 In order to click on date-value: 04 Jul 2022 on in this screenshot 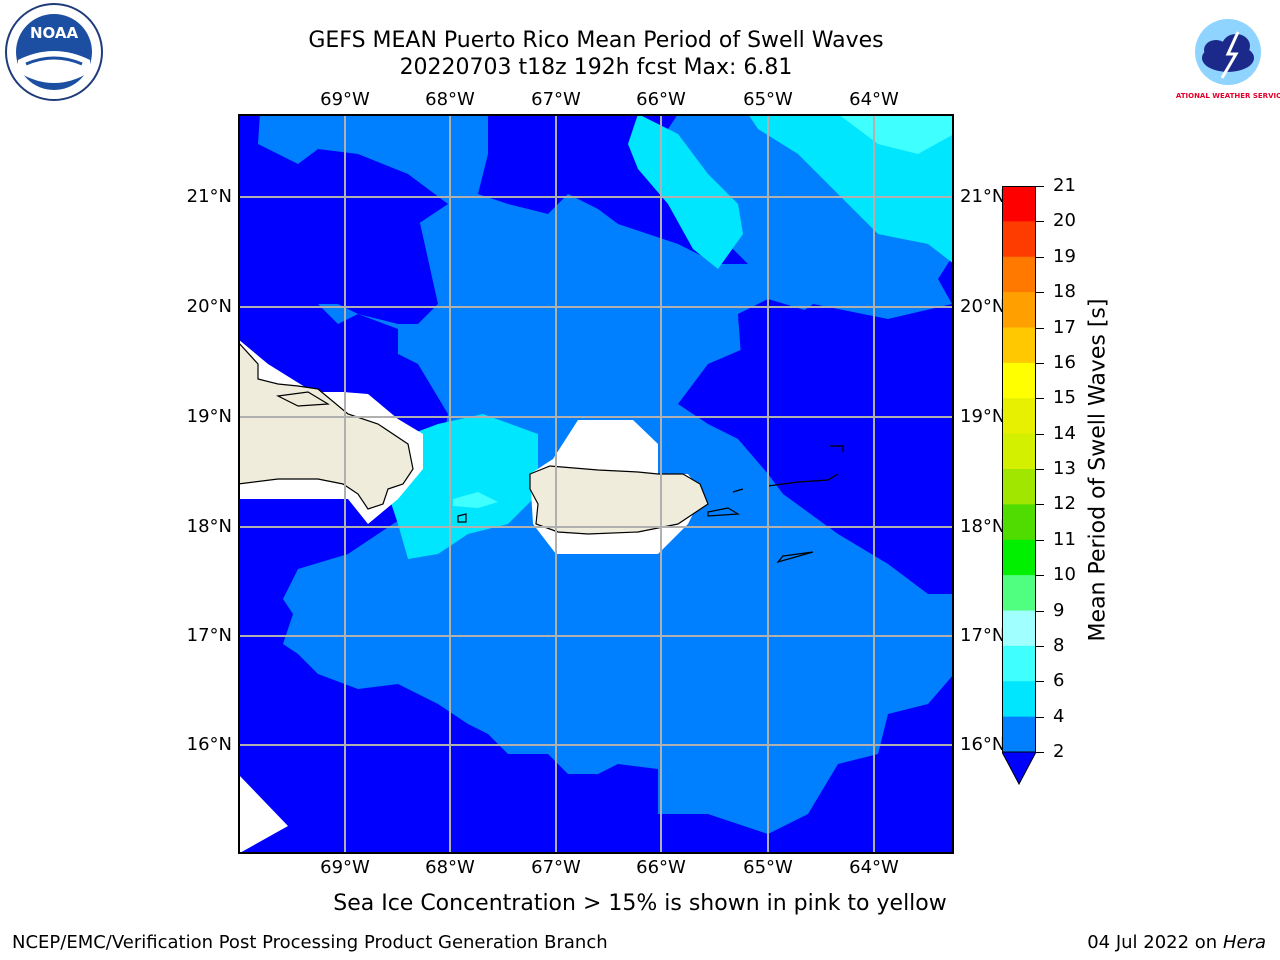, I will do `click(1155, 942)`.